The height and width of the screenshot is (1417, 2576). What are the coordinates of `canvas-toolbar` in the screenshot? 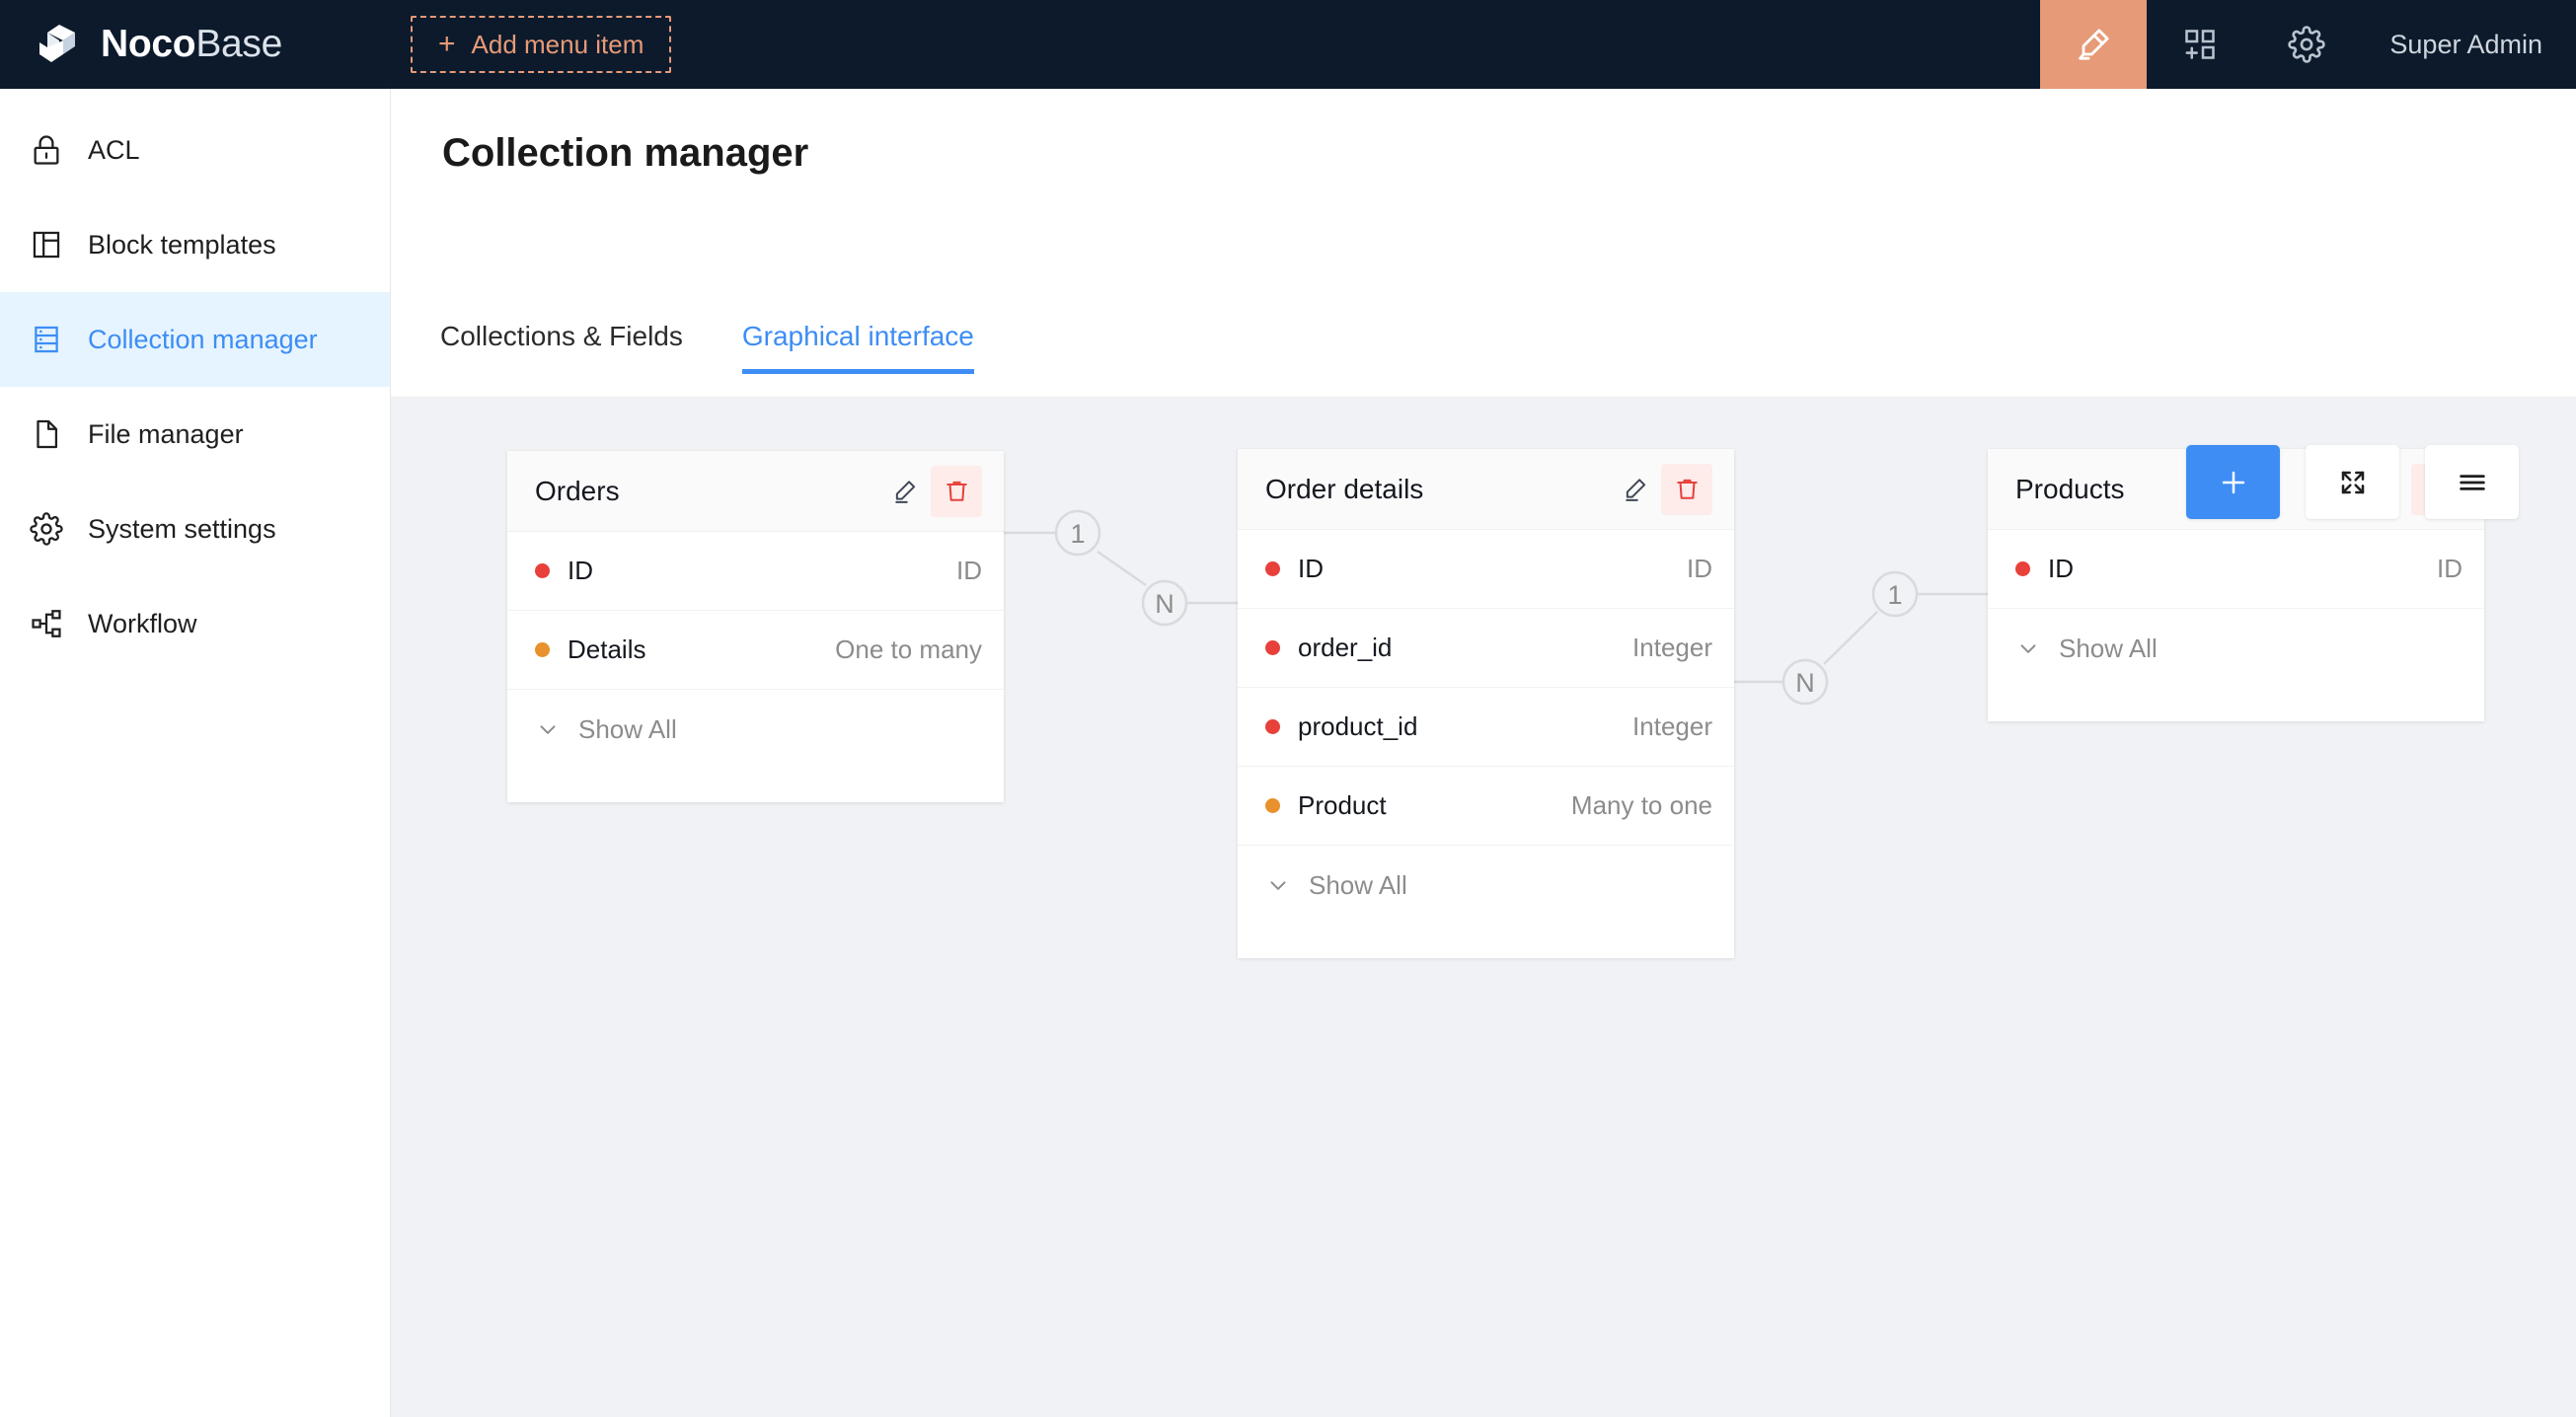 It's located at (2352, 482).